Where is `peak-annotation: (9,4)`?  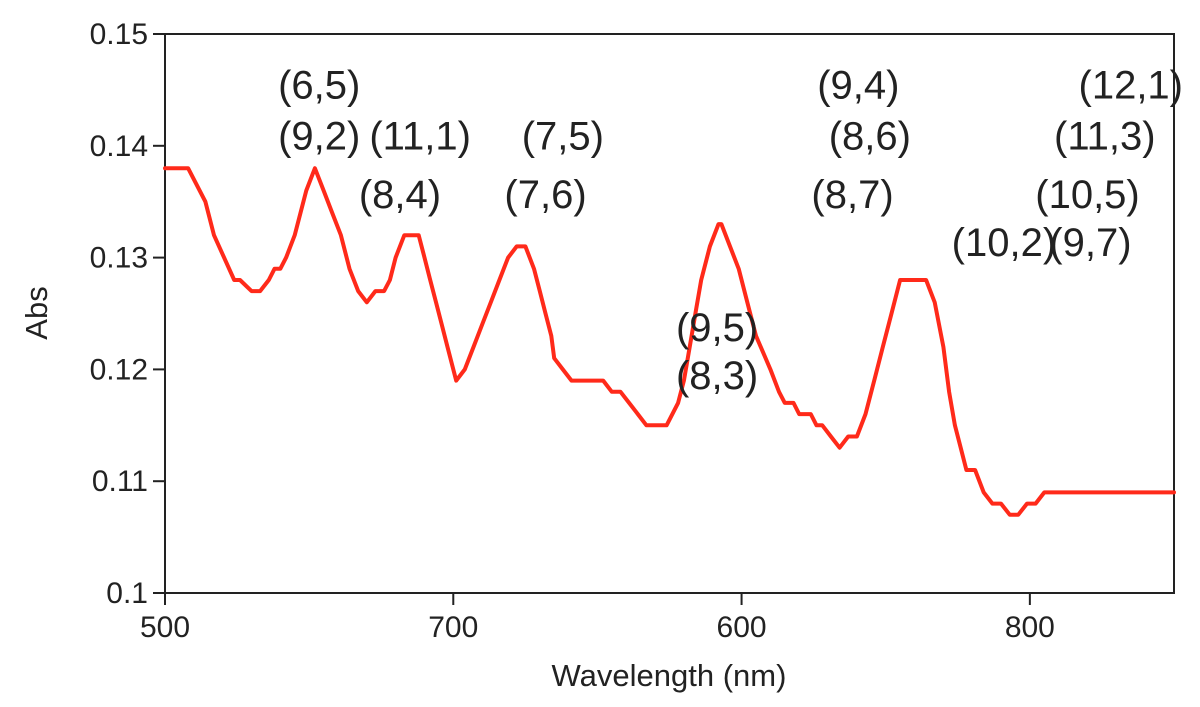
peak-annotation: (9,4) is located at coordinates (858, 85).